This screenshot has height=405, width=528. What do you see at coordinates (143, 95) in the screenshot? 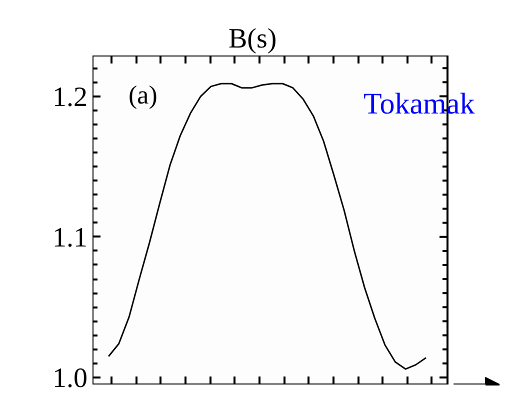
I see `annotation: (a)` at bounding box center [143, 95].